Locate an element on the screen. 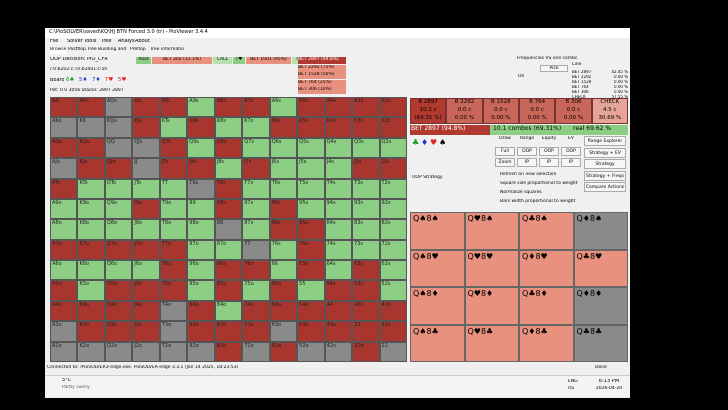 This screenshot has width=728, height=410. checkbox: Refresh on new selection is located at coordinates (528, 174).